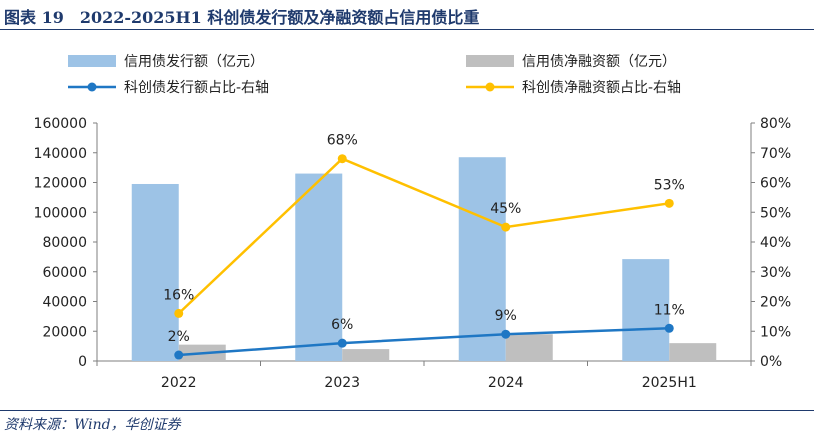  Describe the element at coordinates (669, 383) in the screenshot. I see `x-tick-label: 2025H1` at that location.